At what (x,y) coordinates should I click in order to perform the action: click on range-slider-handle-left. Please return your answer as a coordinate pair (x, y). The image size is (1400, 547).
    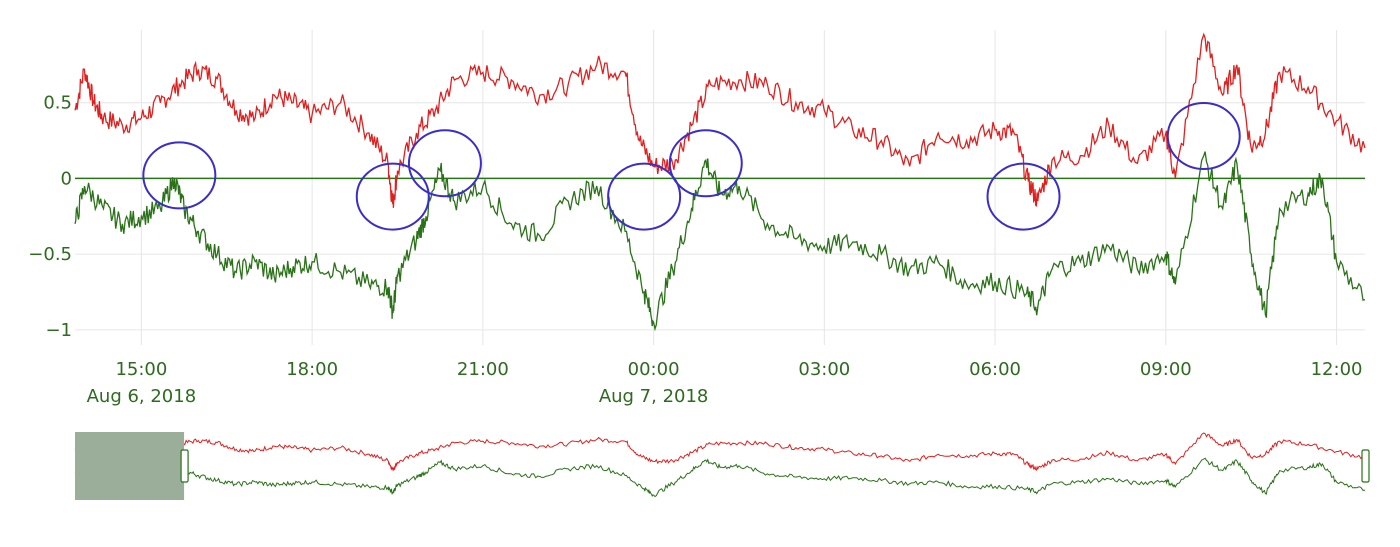
    Looking at the image, I should click on (184, 466).